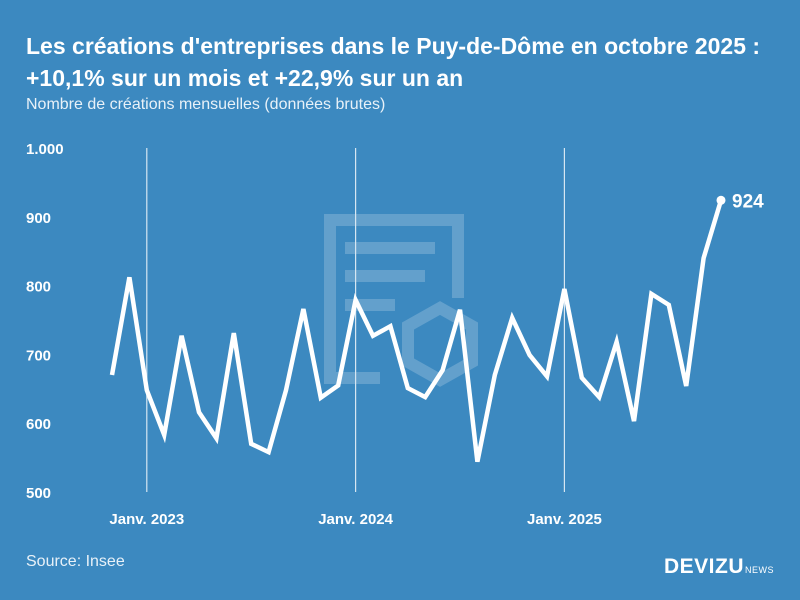 The image size is (800, 600). I want to click on logo-main: DEVIZU, so click(703, 566).